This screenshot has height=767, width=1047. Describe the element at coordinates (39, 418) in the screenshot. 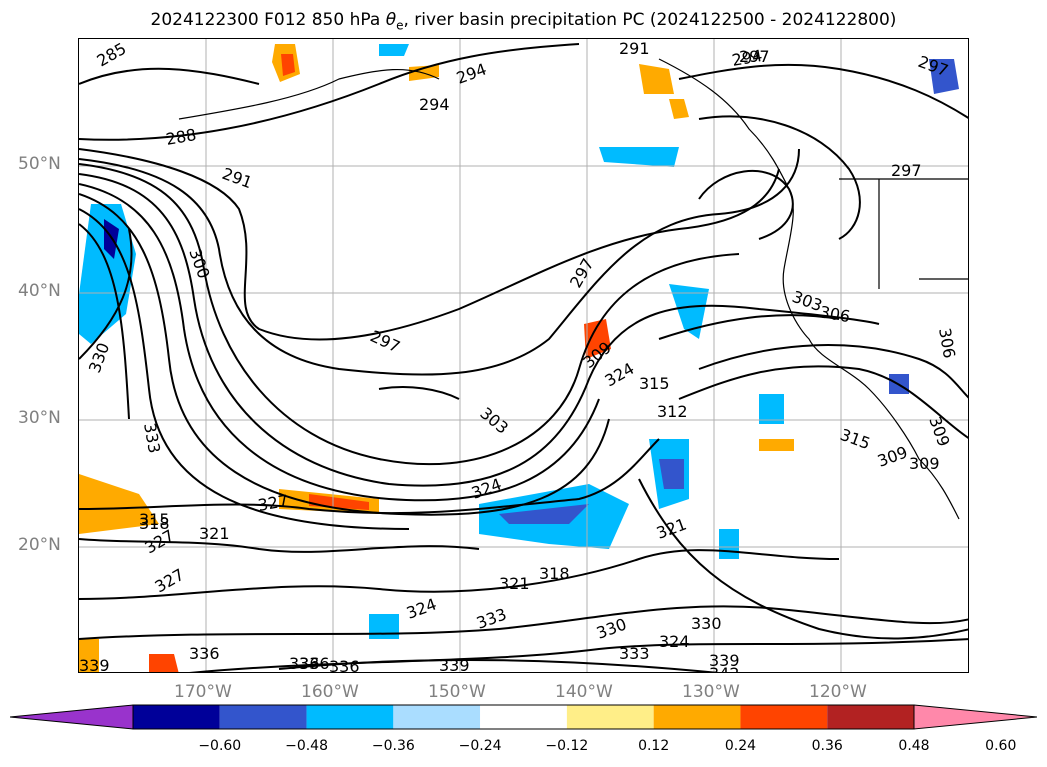

I see `lat-label: 30°N` at that location.